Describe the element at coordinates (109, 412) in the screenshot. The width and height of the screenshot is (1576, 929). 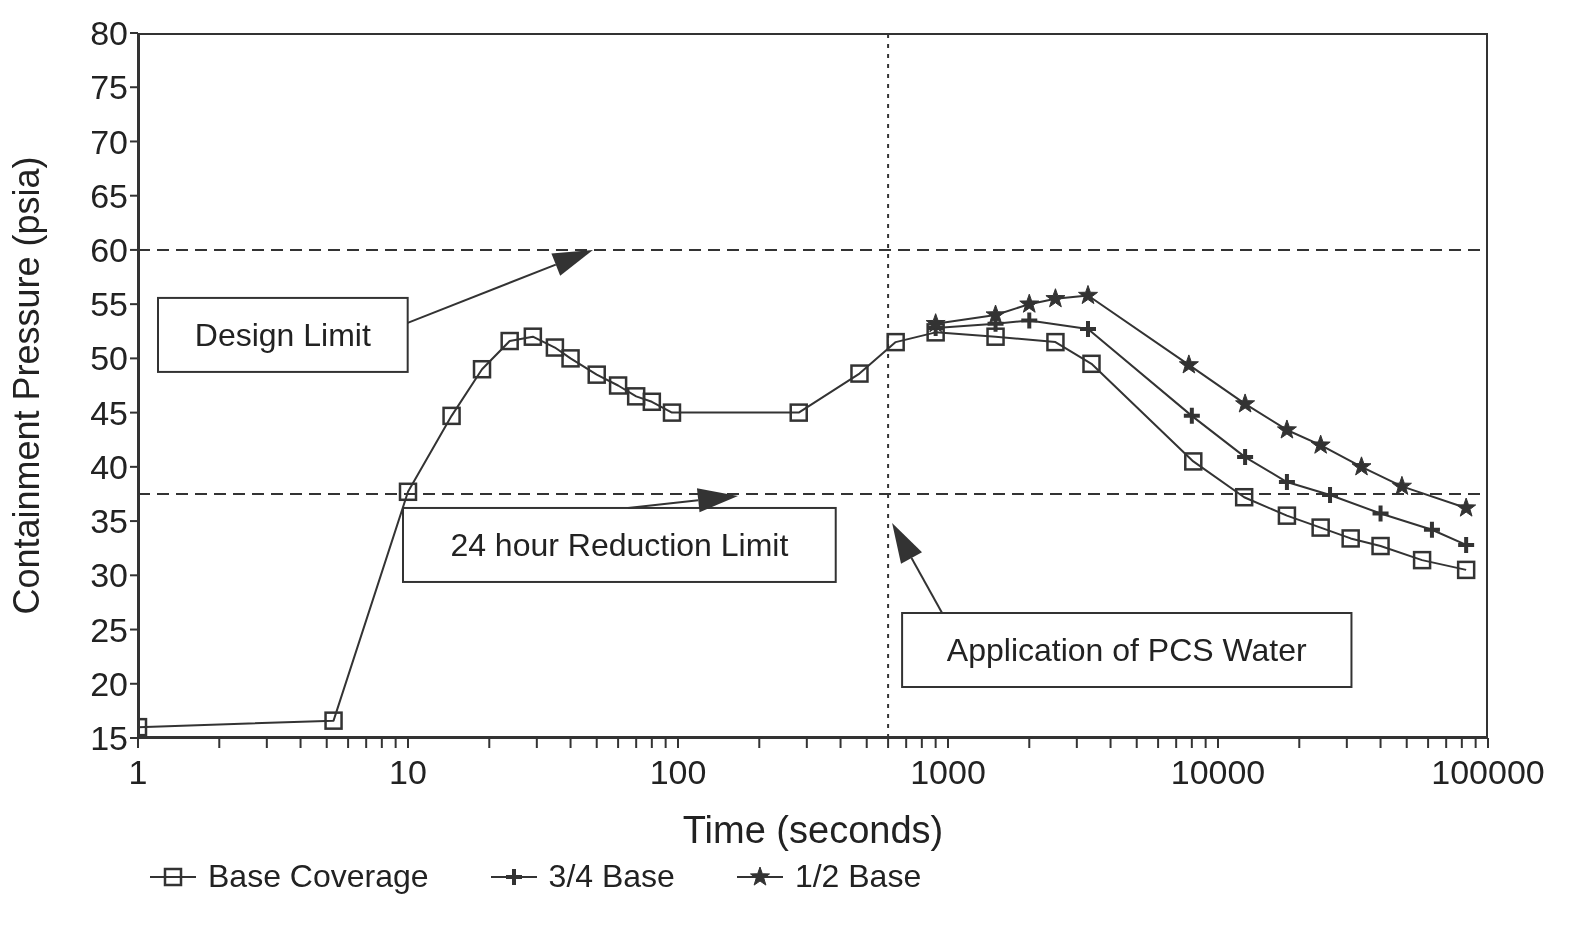
I see `y-tick-label: 45` at that location.